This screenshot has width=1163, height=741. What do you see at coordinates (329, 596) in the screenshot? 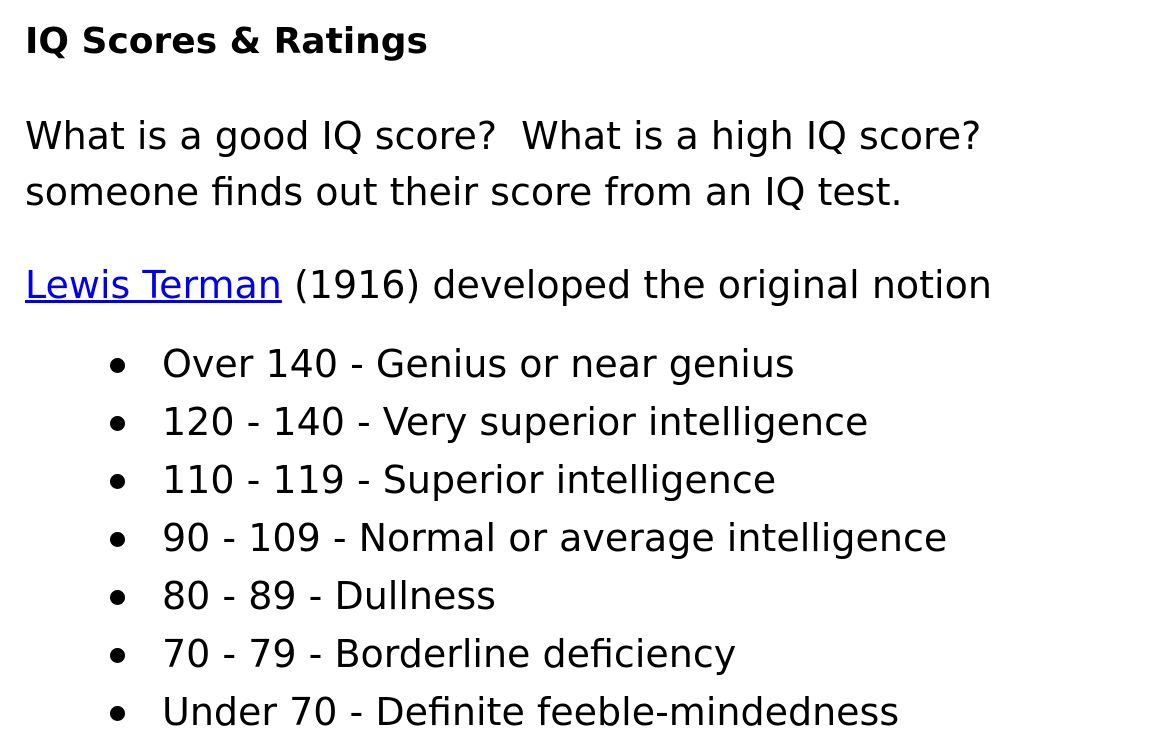
I see `rating-text: 80 - 89 - Dullness` at bounding box center [329, 596].